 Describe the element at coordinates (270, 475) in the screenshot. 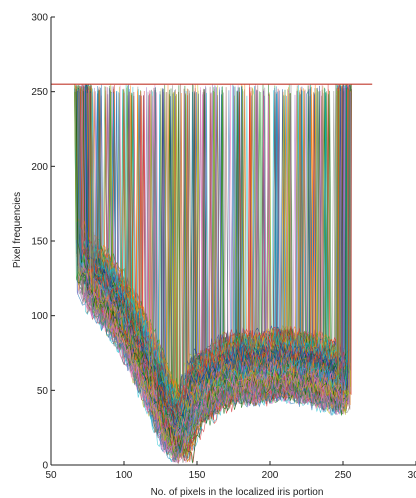

I see `x-tick-label: 200` at that location.